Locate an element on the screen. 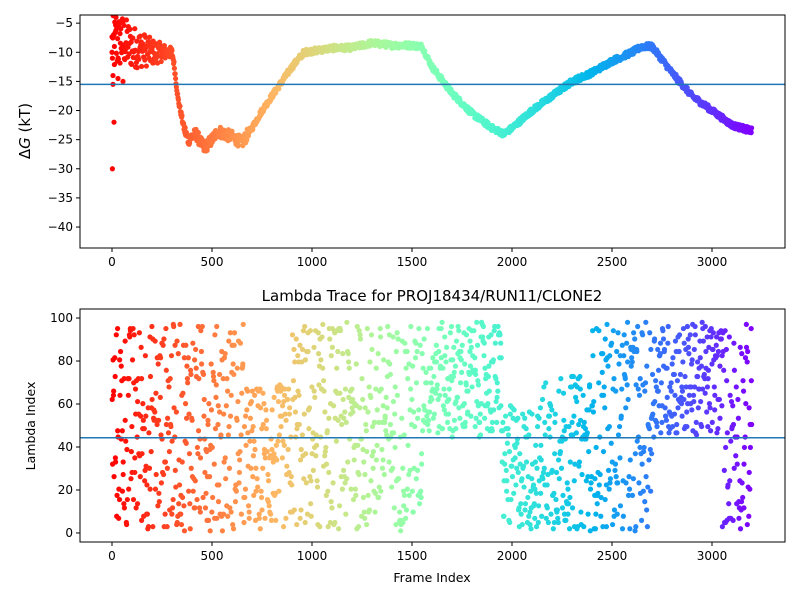  lambda-ylabel: Lambda Index is located at coordinates (30, 426).